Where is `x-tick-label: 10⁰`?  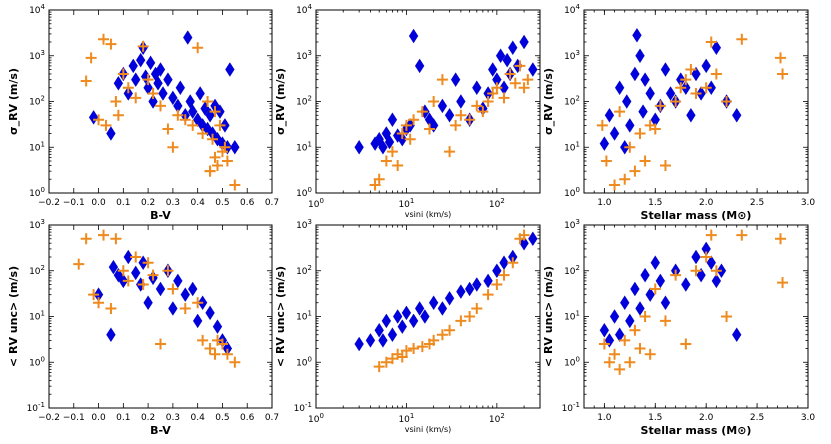
x-tick-label: 10⁰ is located at coordinates (316, 203).